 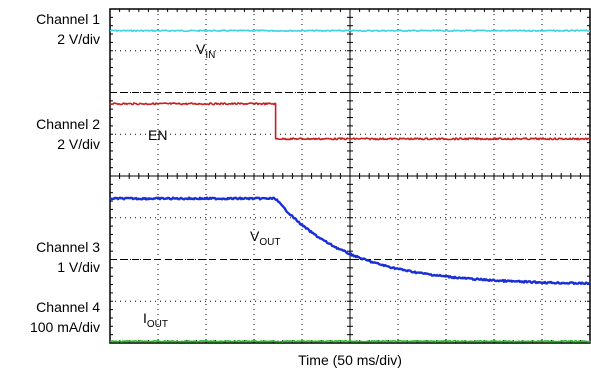 What do you see at coordinates (78, 267) in the screenshot?
I see `channel-3-scale: 1 V/div` at bounding box center [78, 267].